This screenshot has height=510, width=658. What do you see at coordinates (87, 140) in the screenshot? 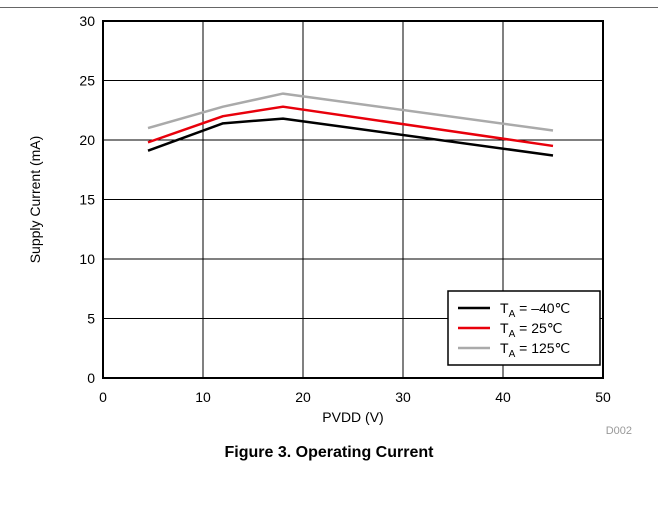
I see `y-tick-label: 20` at bounding box center [87, 140].